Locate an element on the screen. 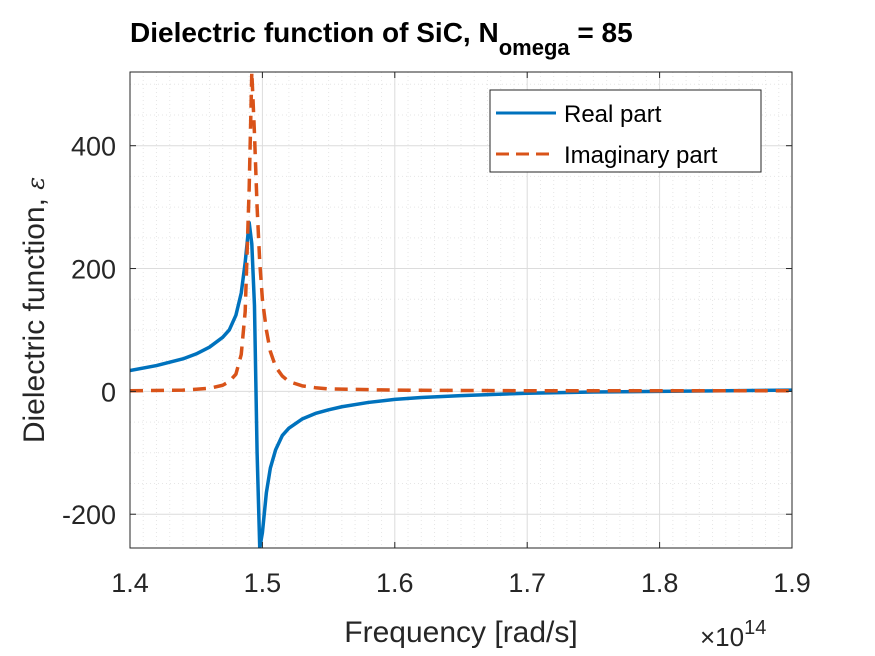 This screenshot has width=875, height=656. chart-title-main: Dielectric function of SiC, N is located at coordinates (314, 32).